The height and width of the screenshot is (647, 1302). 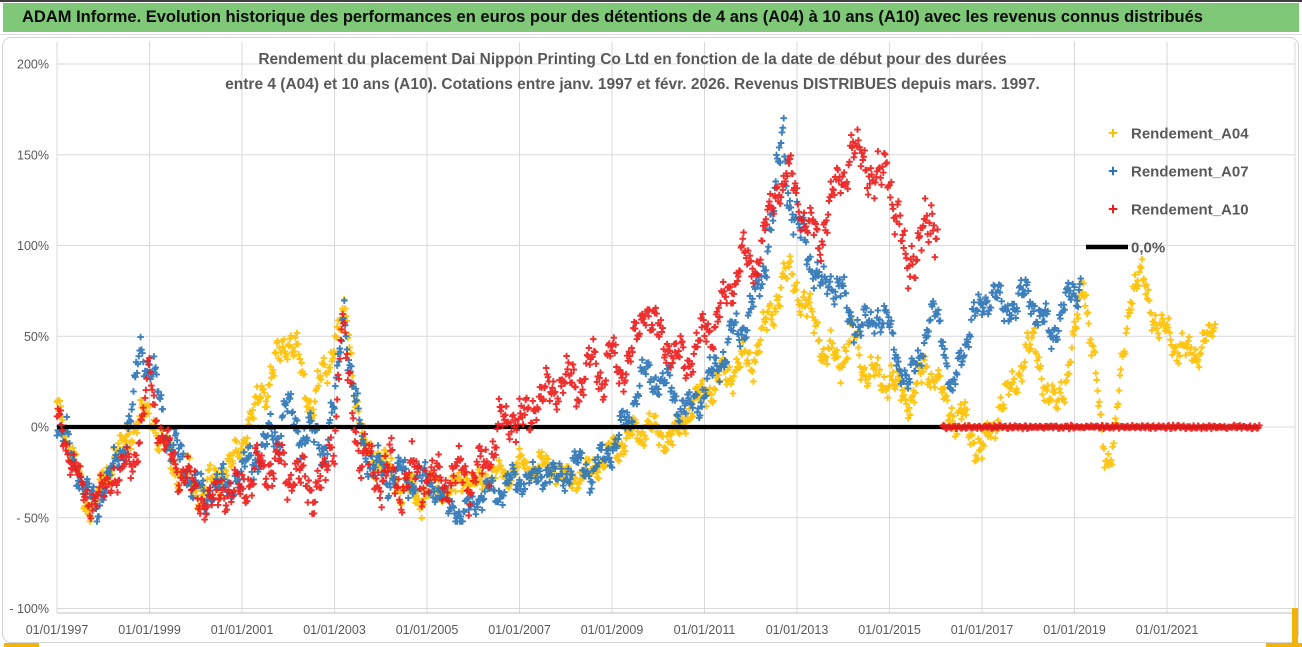 What do you see at coordinates (651, 34) in the screenshot?
I see `banner-underline` at bounding box center [651, 34].